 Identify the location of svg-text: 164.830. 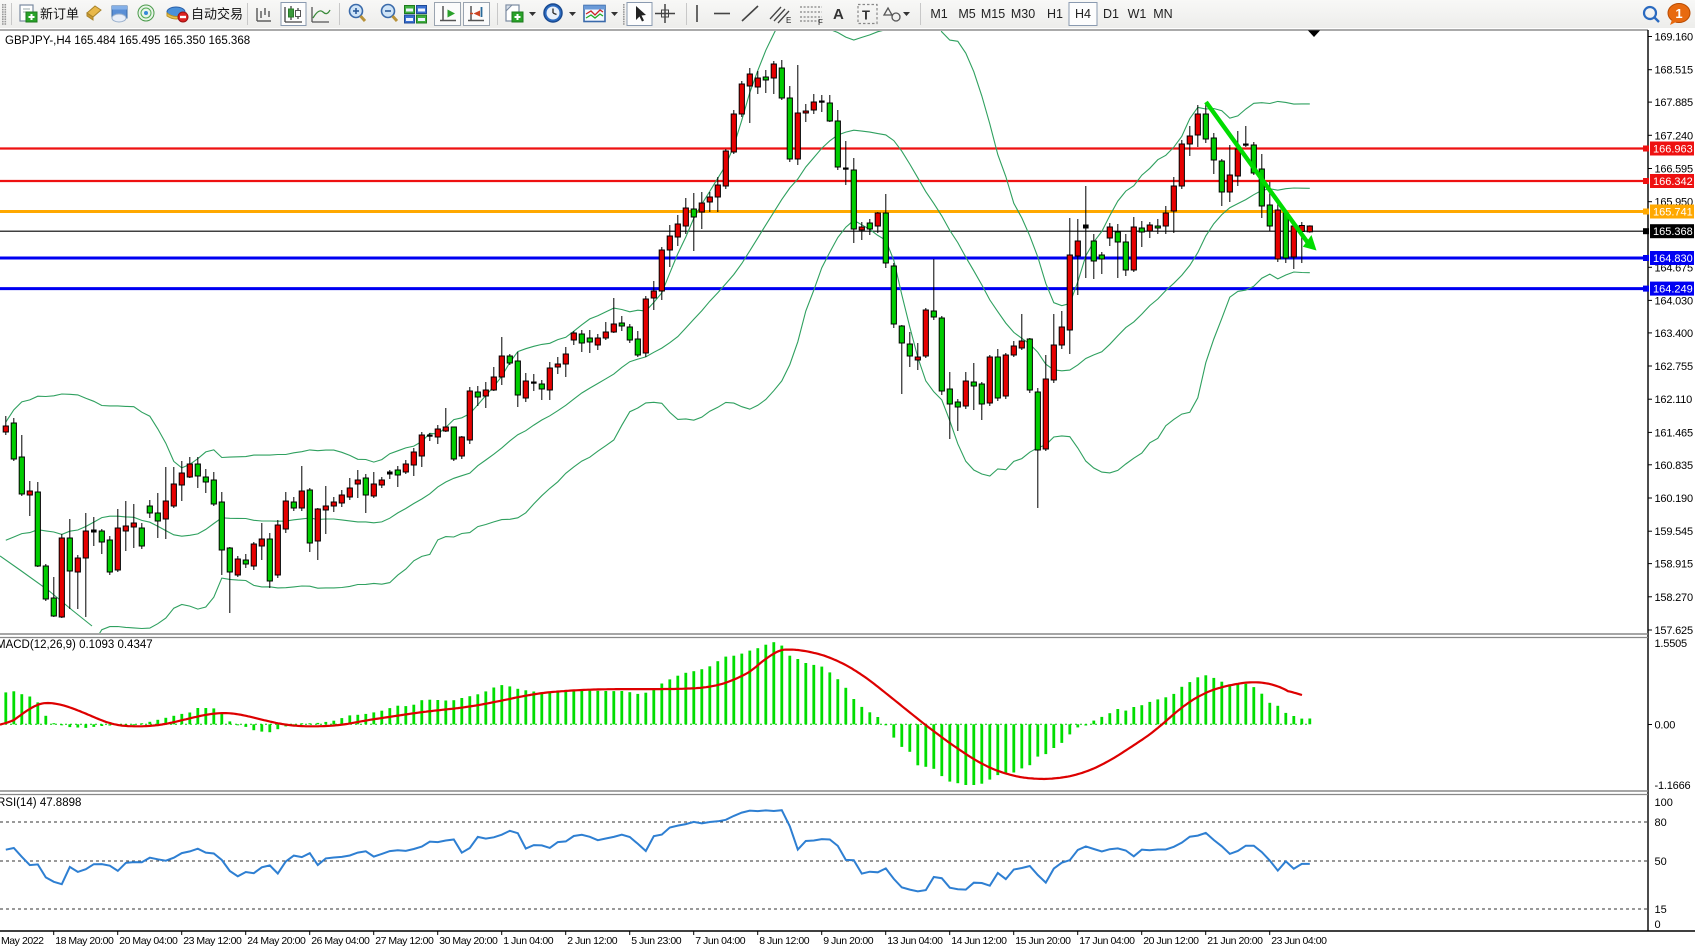
(1673, 259).